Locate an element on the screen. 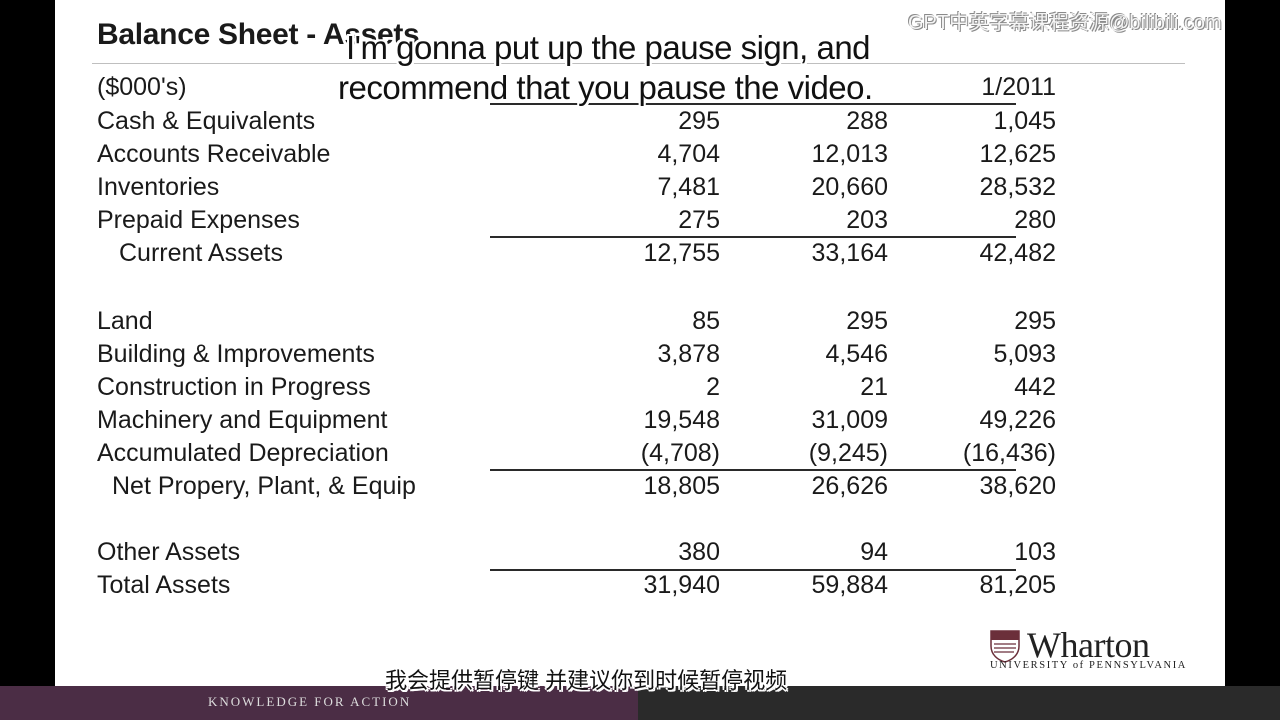 This screenshot has height=720, width=1280. header-row: ($000's) 1/2011 is located at coordinates (576, 89).